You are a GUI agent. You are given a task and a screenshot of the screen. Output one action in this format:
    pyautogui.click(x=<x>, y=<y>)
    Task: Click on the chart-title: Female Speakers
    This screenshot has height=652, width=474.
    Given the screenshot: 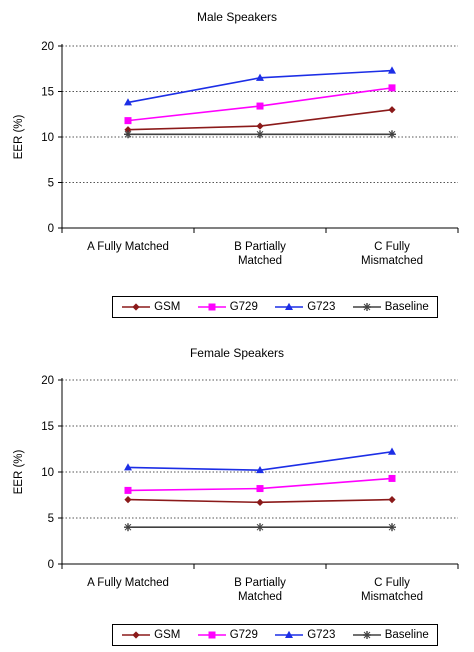 What is the action you would take?
    pyautogui.click(x=237, y=353)
    